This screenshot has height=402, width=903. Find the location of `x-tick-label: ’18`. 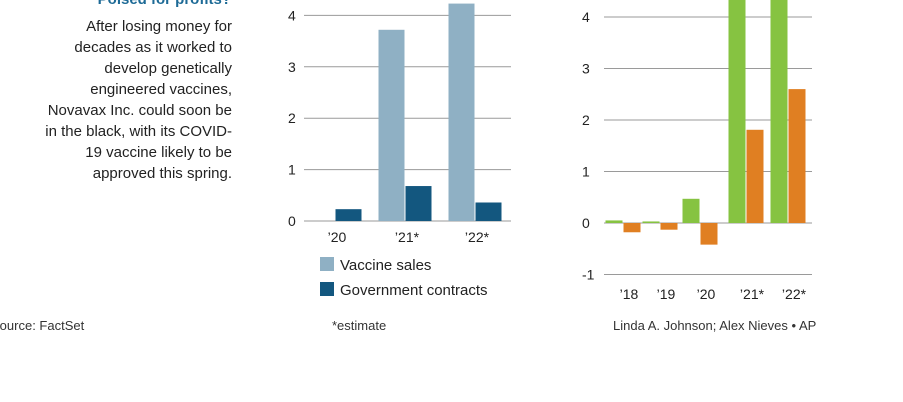

x-tick-label: ’18 is located at coordinates (629, 294).